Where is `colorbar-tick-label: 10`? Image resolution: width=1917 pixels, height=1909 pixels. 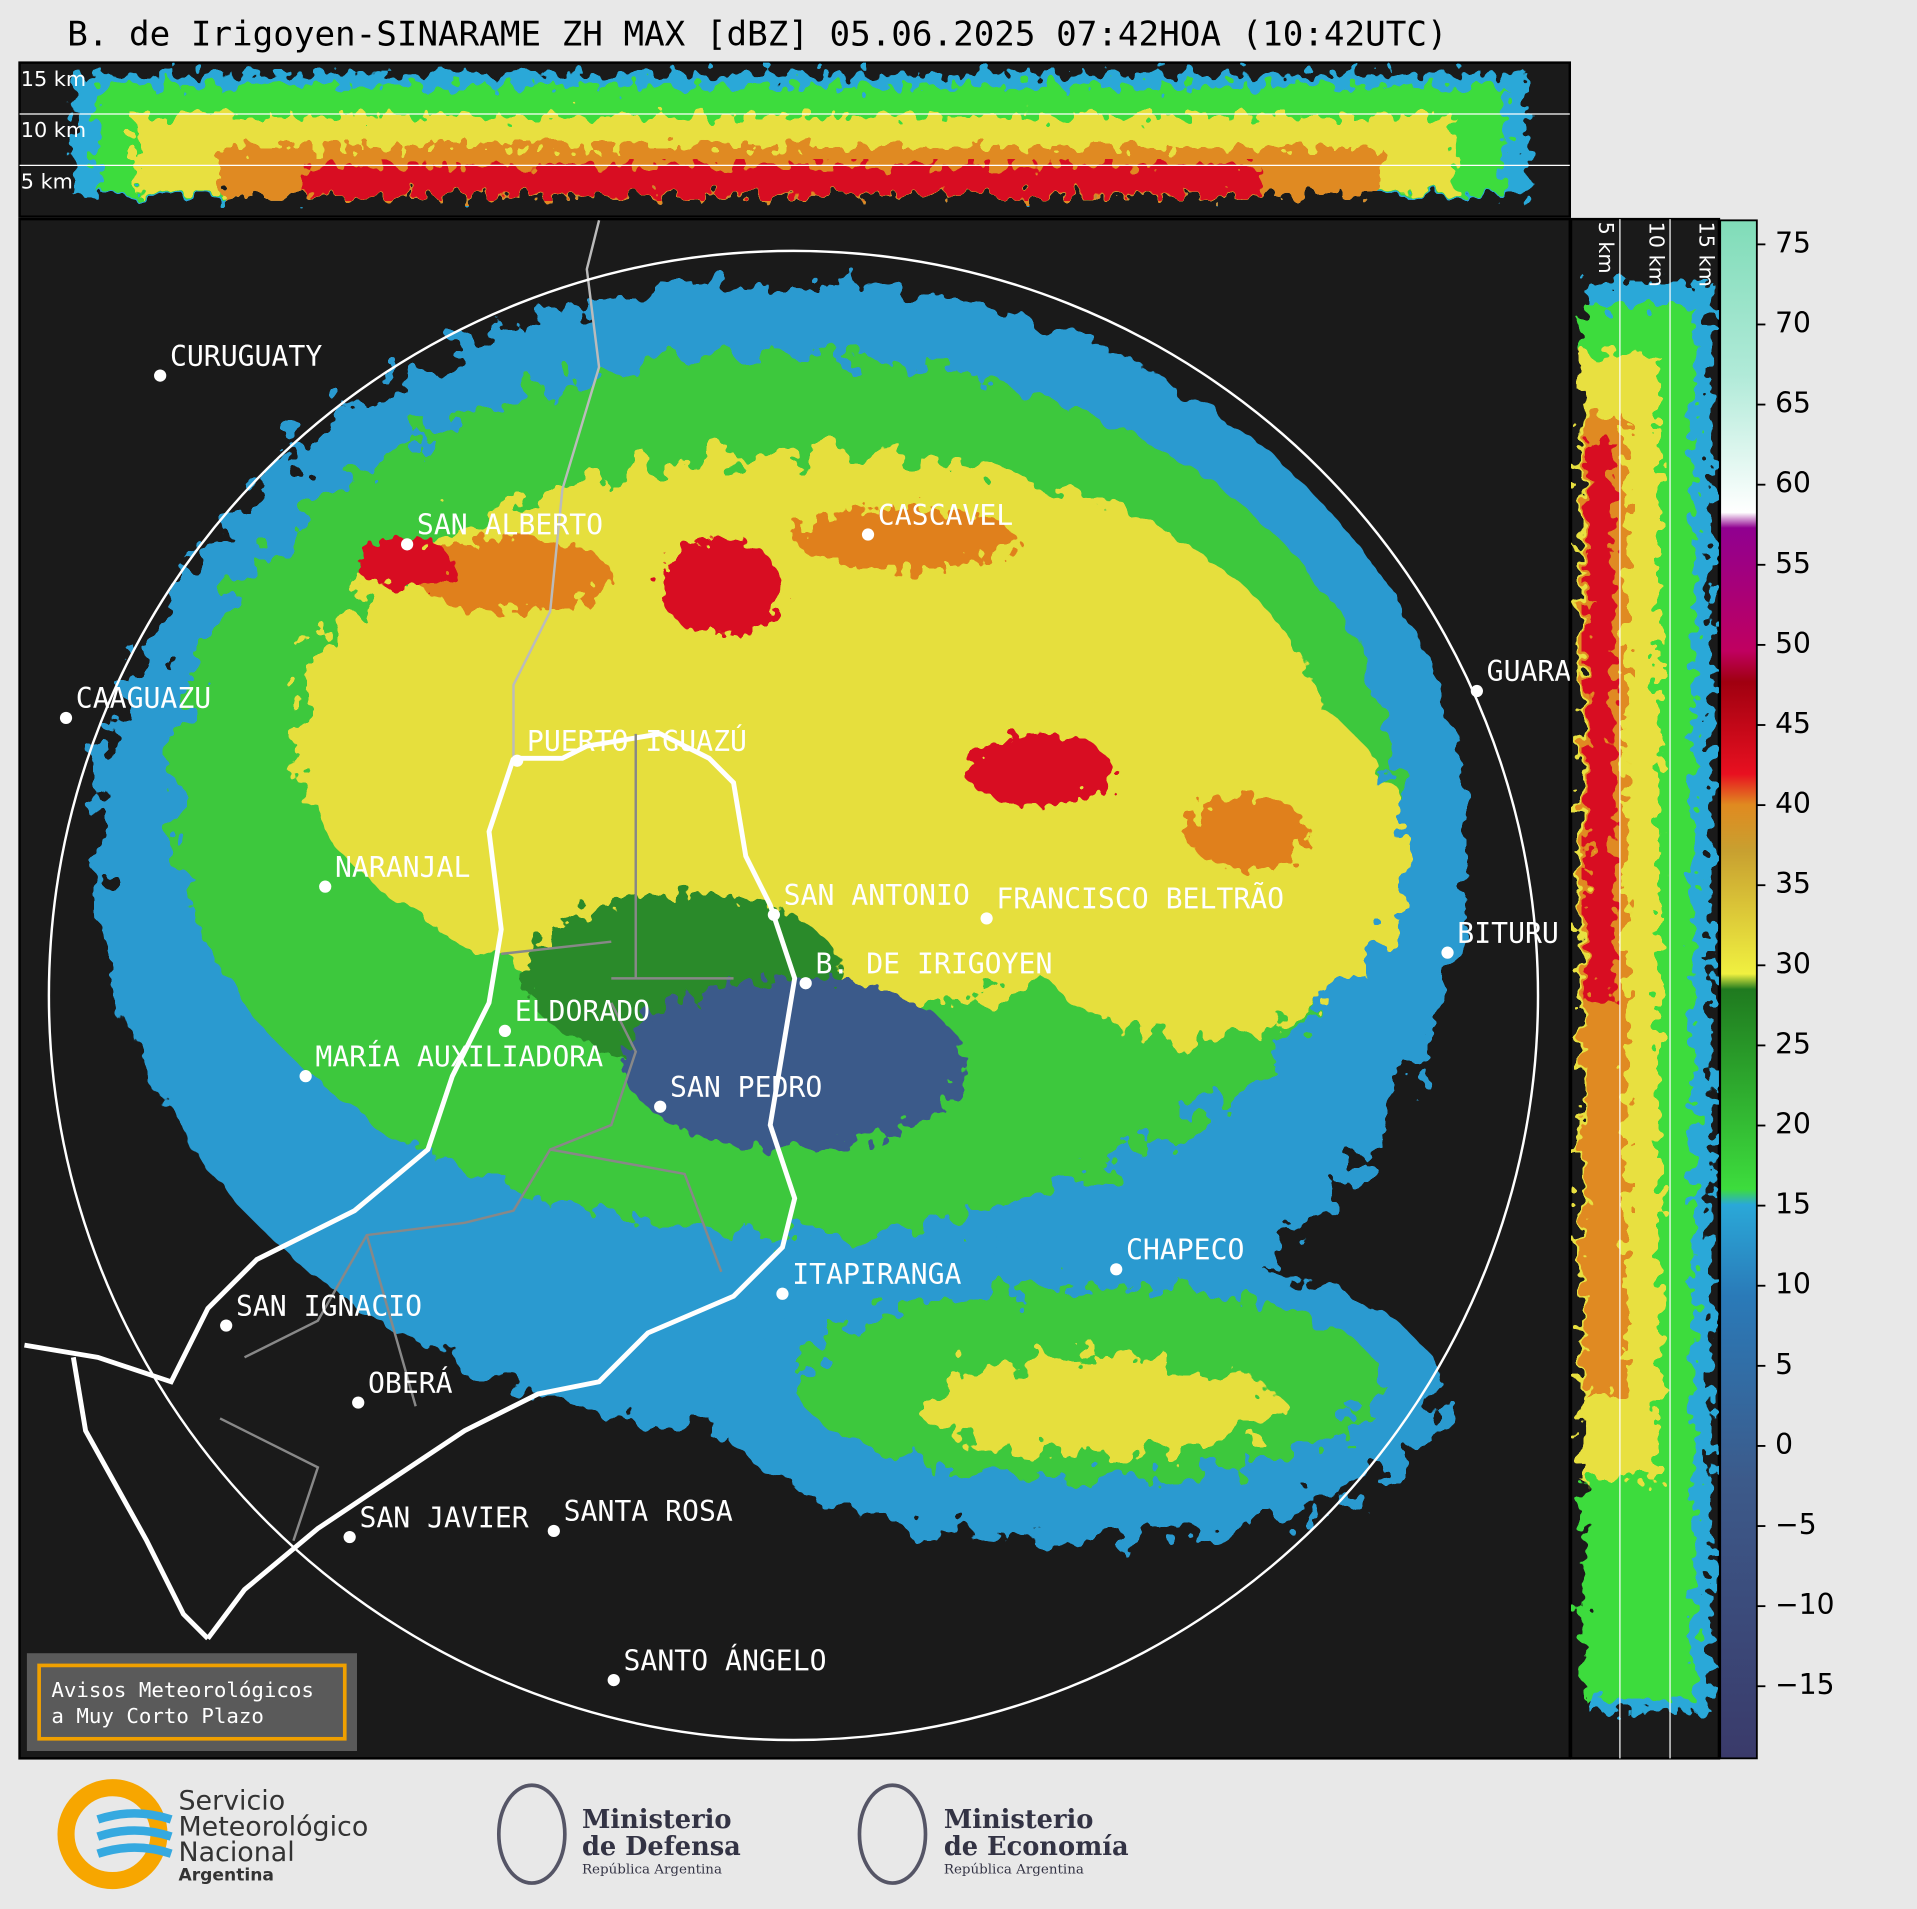 colorbar-tick-label: 10 is located at coordinates (1793, 1284).